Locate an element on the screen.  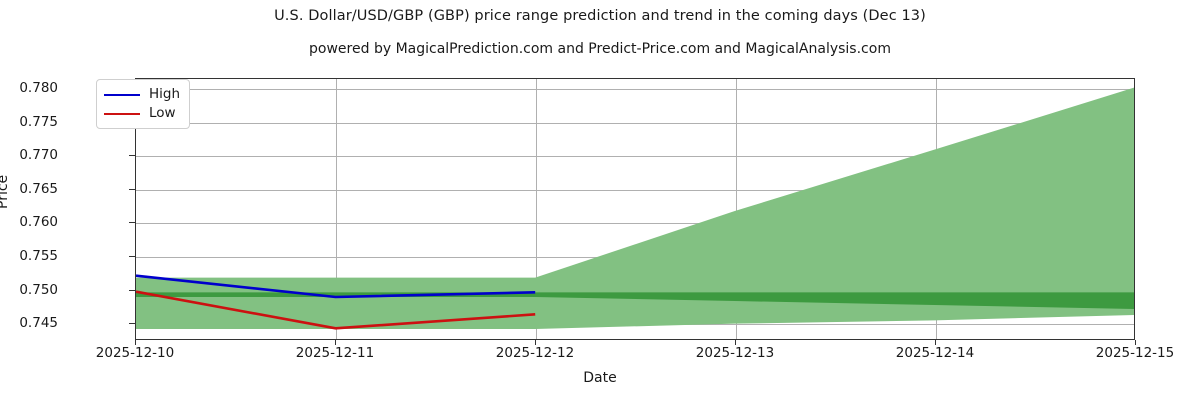
legend-swatch-high is located at coordinates (122, 94).